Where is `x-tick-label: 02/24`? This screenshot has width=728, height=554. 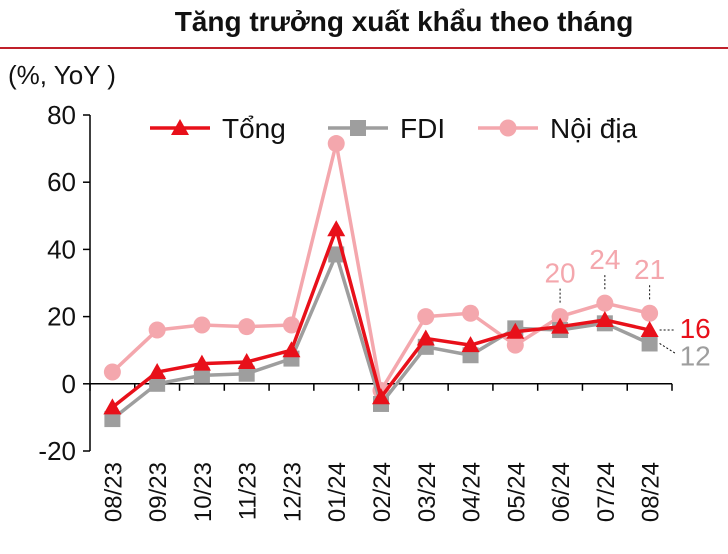
x-tick-label: 02/24 is located at coordinates (382, 492).